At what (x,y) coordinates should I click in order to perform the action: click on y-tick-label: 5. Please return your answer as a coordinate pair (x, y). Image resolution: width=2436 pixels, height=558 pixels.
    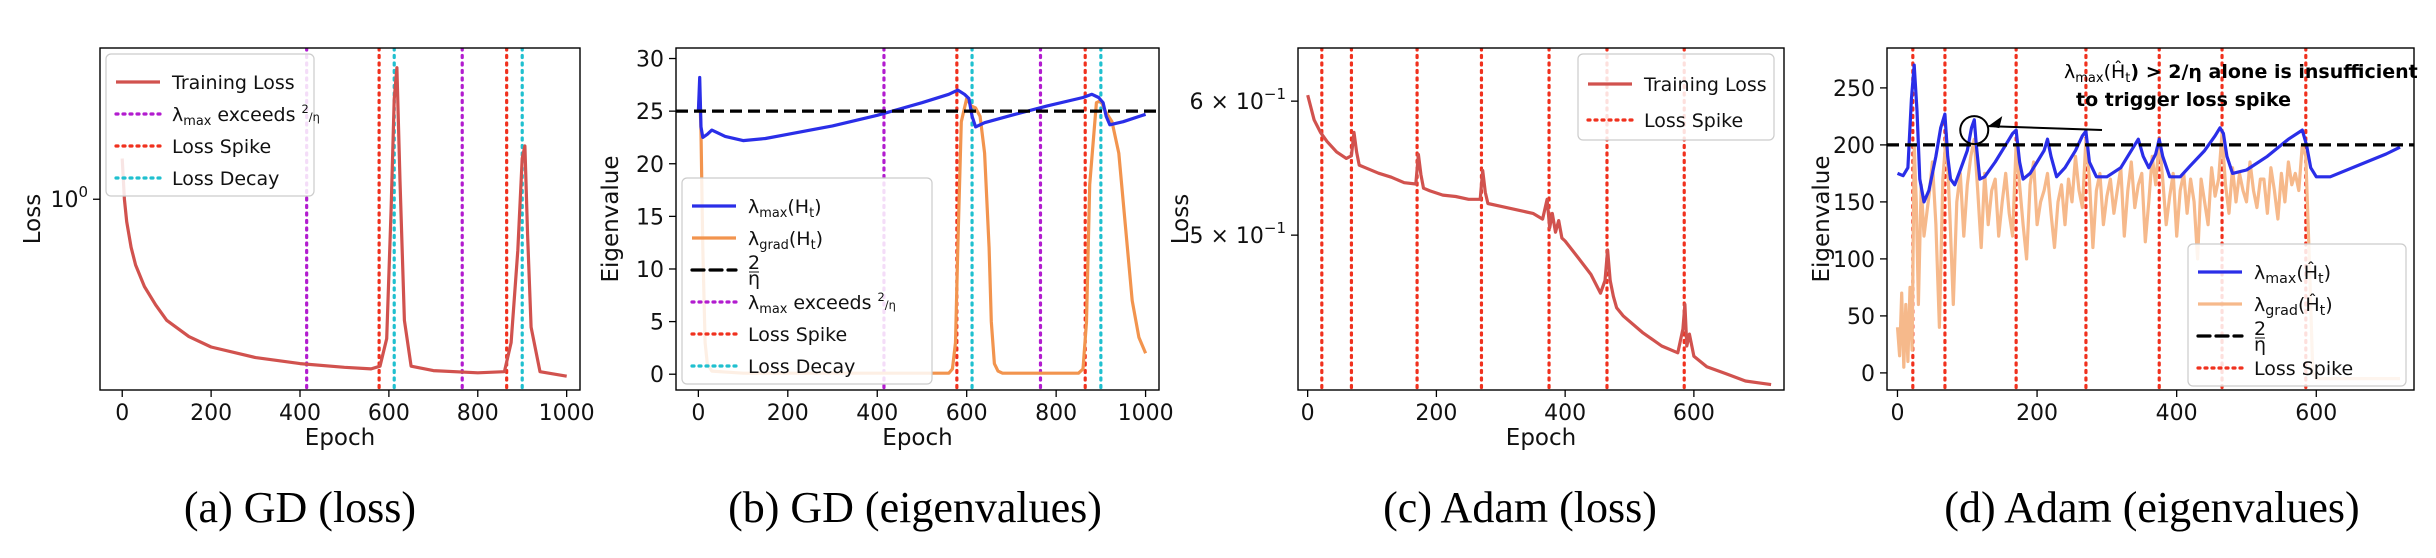
    Looking at the image, I should click on (657, 323).